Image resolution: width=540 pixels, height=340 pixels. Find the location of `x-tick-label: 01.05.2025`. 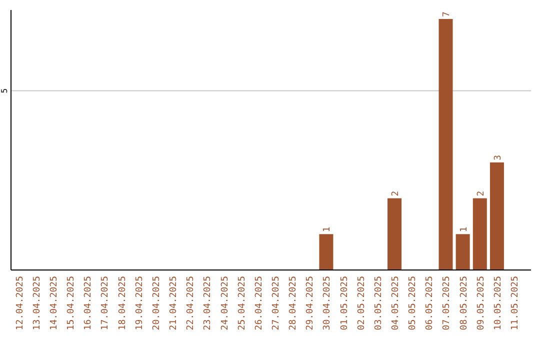

x-tick-label: 01.05.2025 is located at coordinates (345, 303).